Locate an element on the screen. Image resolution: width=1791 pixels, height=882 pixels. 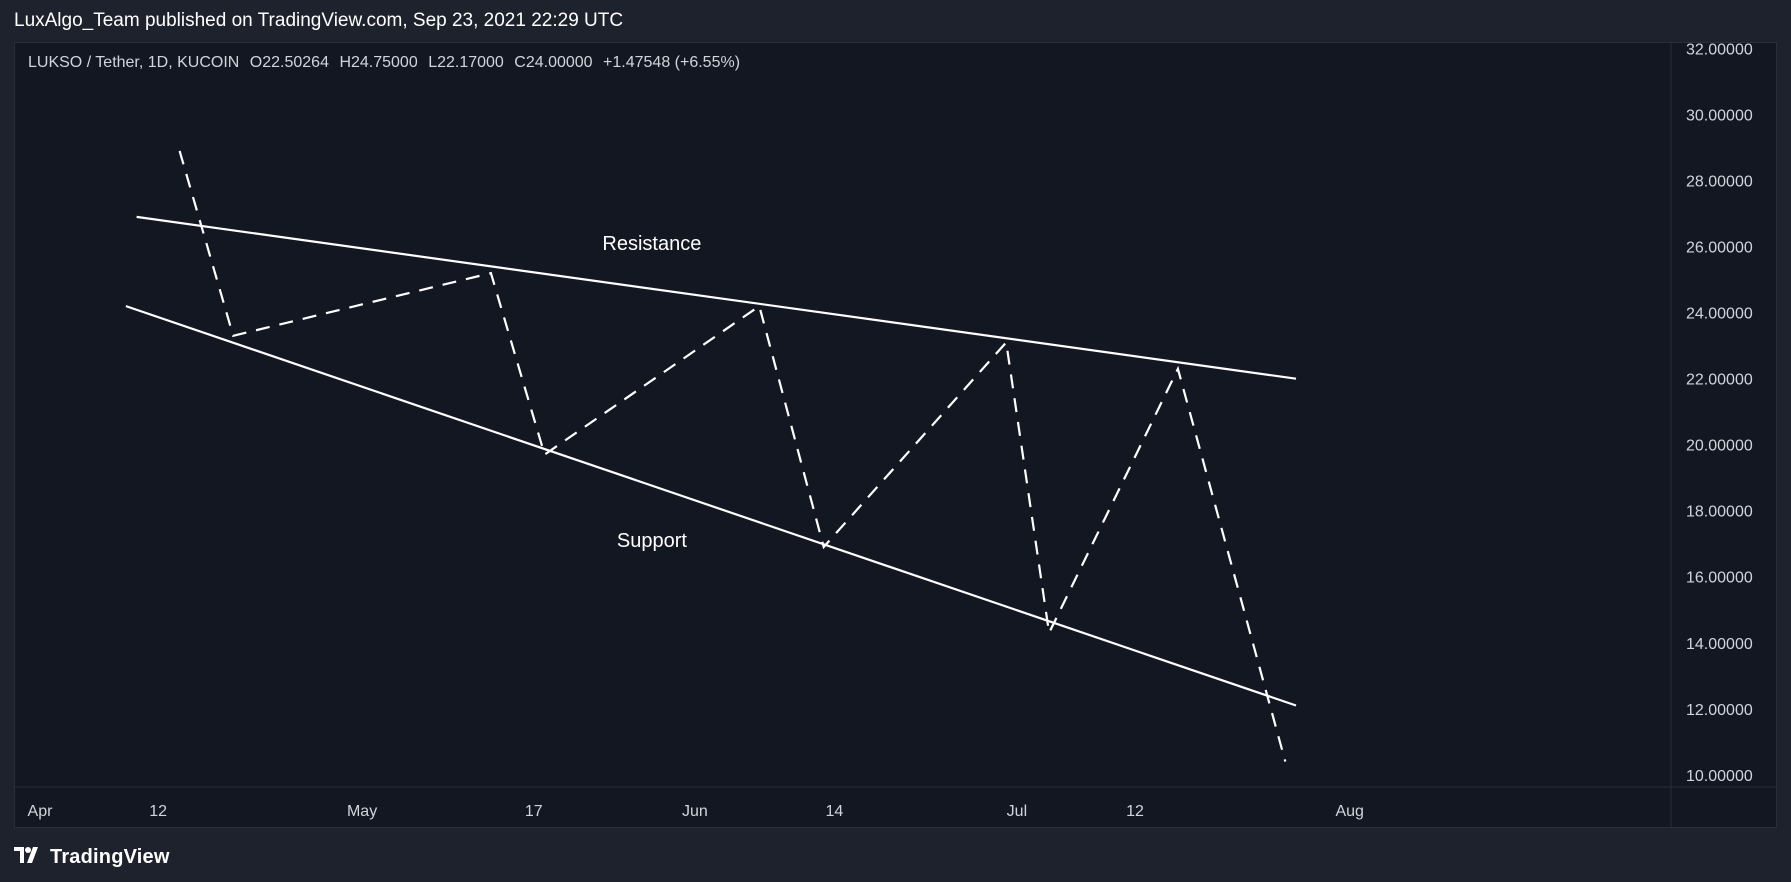
annotations-layer: Resistance Support is located at coordinates (651, 392).